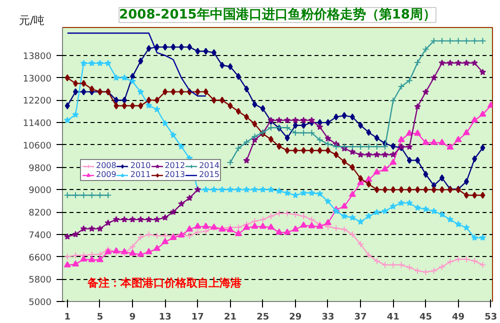 The height and width of the screenshot is (323, 500). What do you see at coordinates (295, 317) in the screenshot?
I see `x-tick-label: 29` at bounding box center [295, 317].